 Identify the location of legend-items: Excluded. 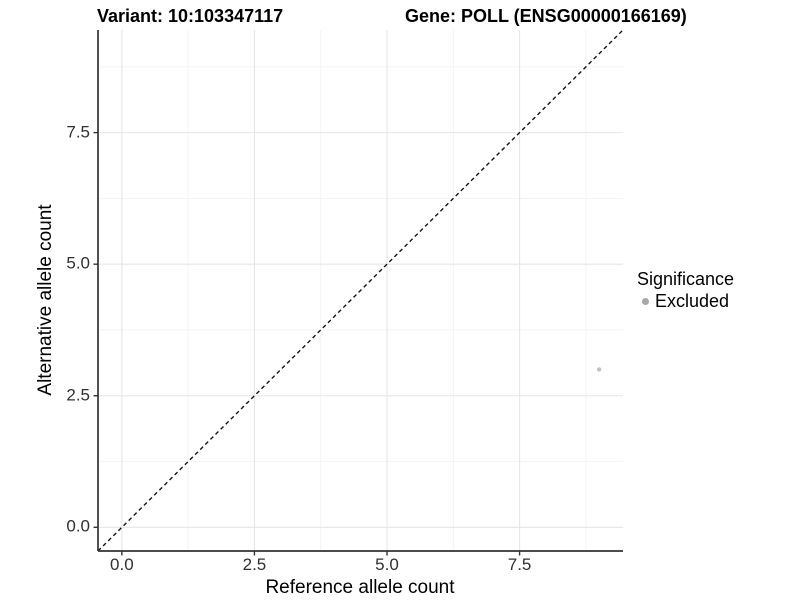
(685, 301).